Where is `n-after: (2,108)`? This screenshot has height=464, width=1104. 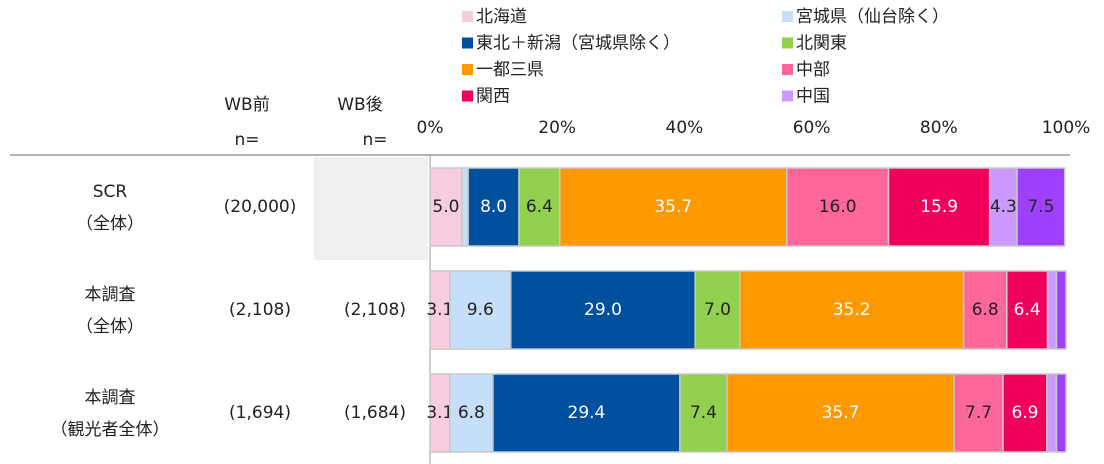
n-after: (2,108) is located at coordinates (375, 310).